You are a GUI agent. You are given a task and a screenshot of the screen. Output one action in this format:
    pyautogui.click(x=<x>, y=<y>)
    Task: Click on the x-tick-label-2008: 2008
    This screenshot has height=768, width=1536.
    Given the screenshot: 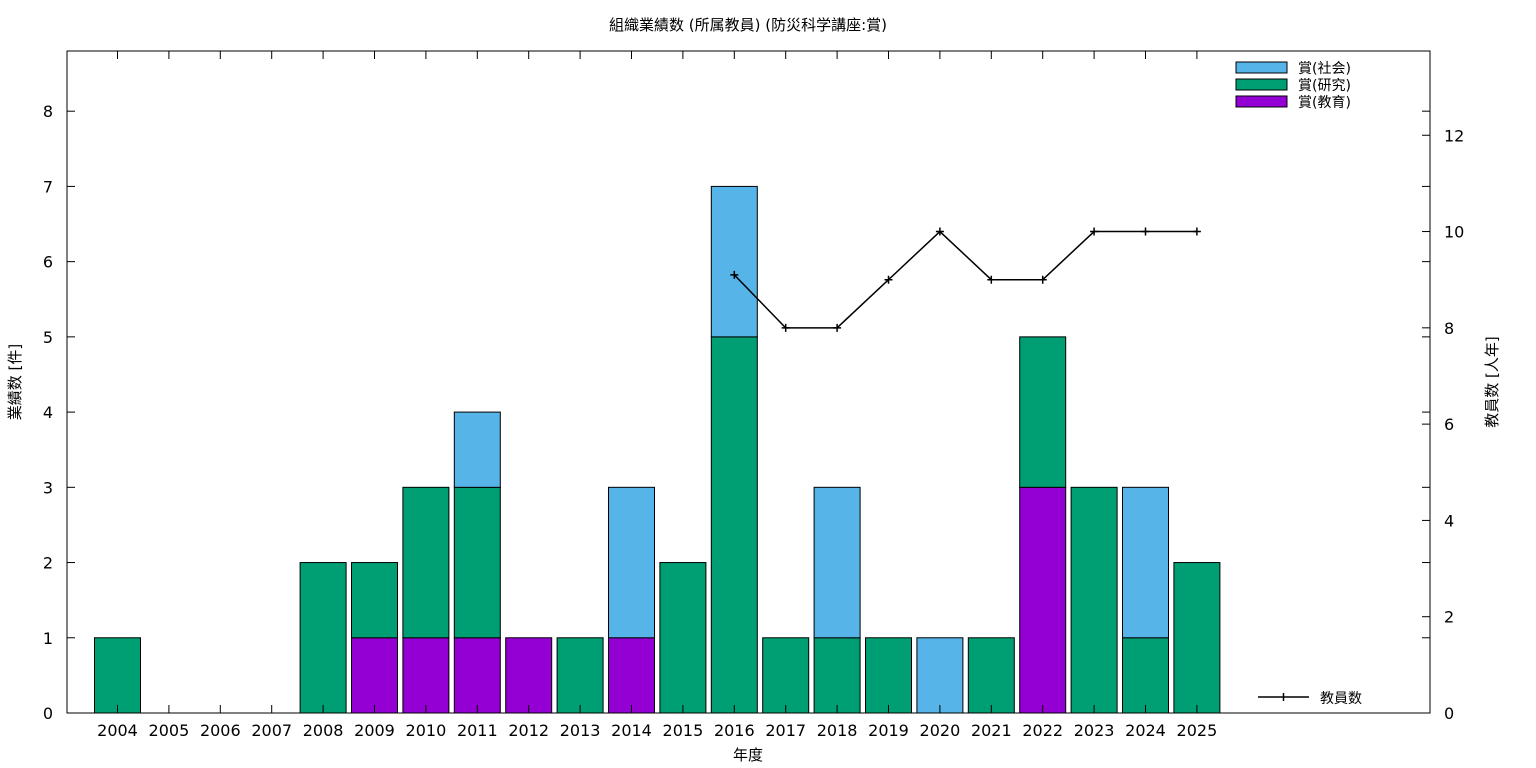 What is the action you would take?
    pyautogui.click(x=323, y=730)
    